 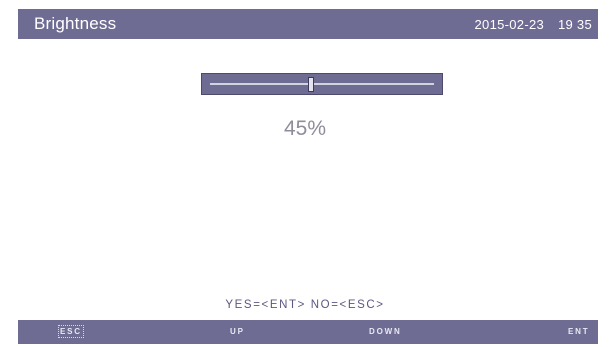 I want to click on title-bar: Brightness 2015-02-23 19 35, so click(x=308, y=24).